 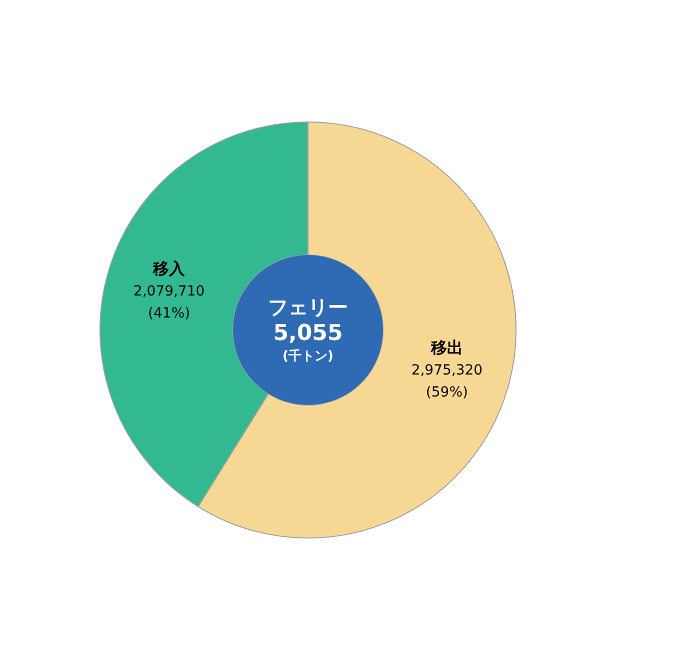 I want to click on slice-label: 移出, so click(x=446, y=348).